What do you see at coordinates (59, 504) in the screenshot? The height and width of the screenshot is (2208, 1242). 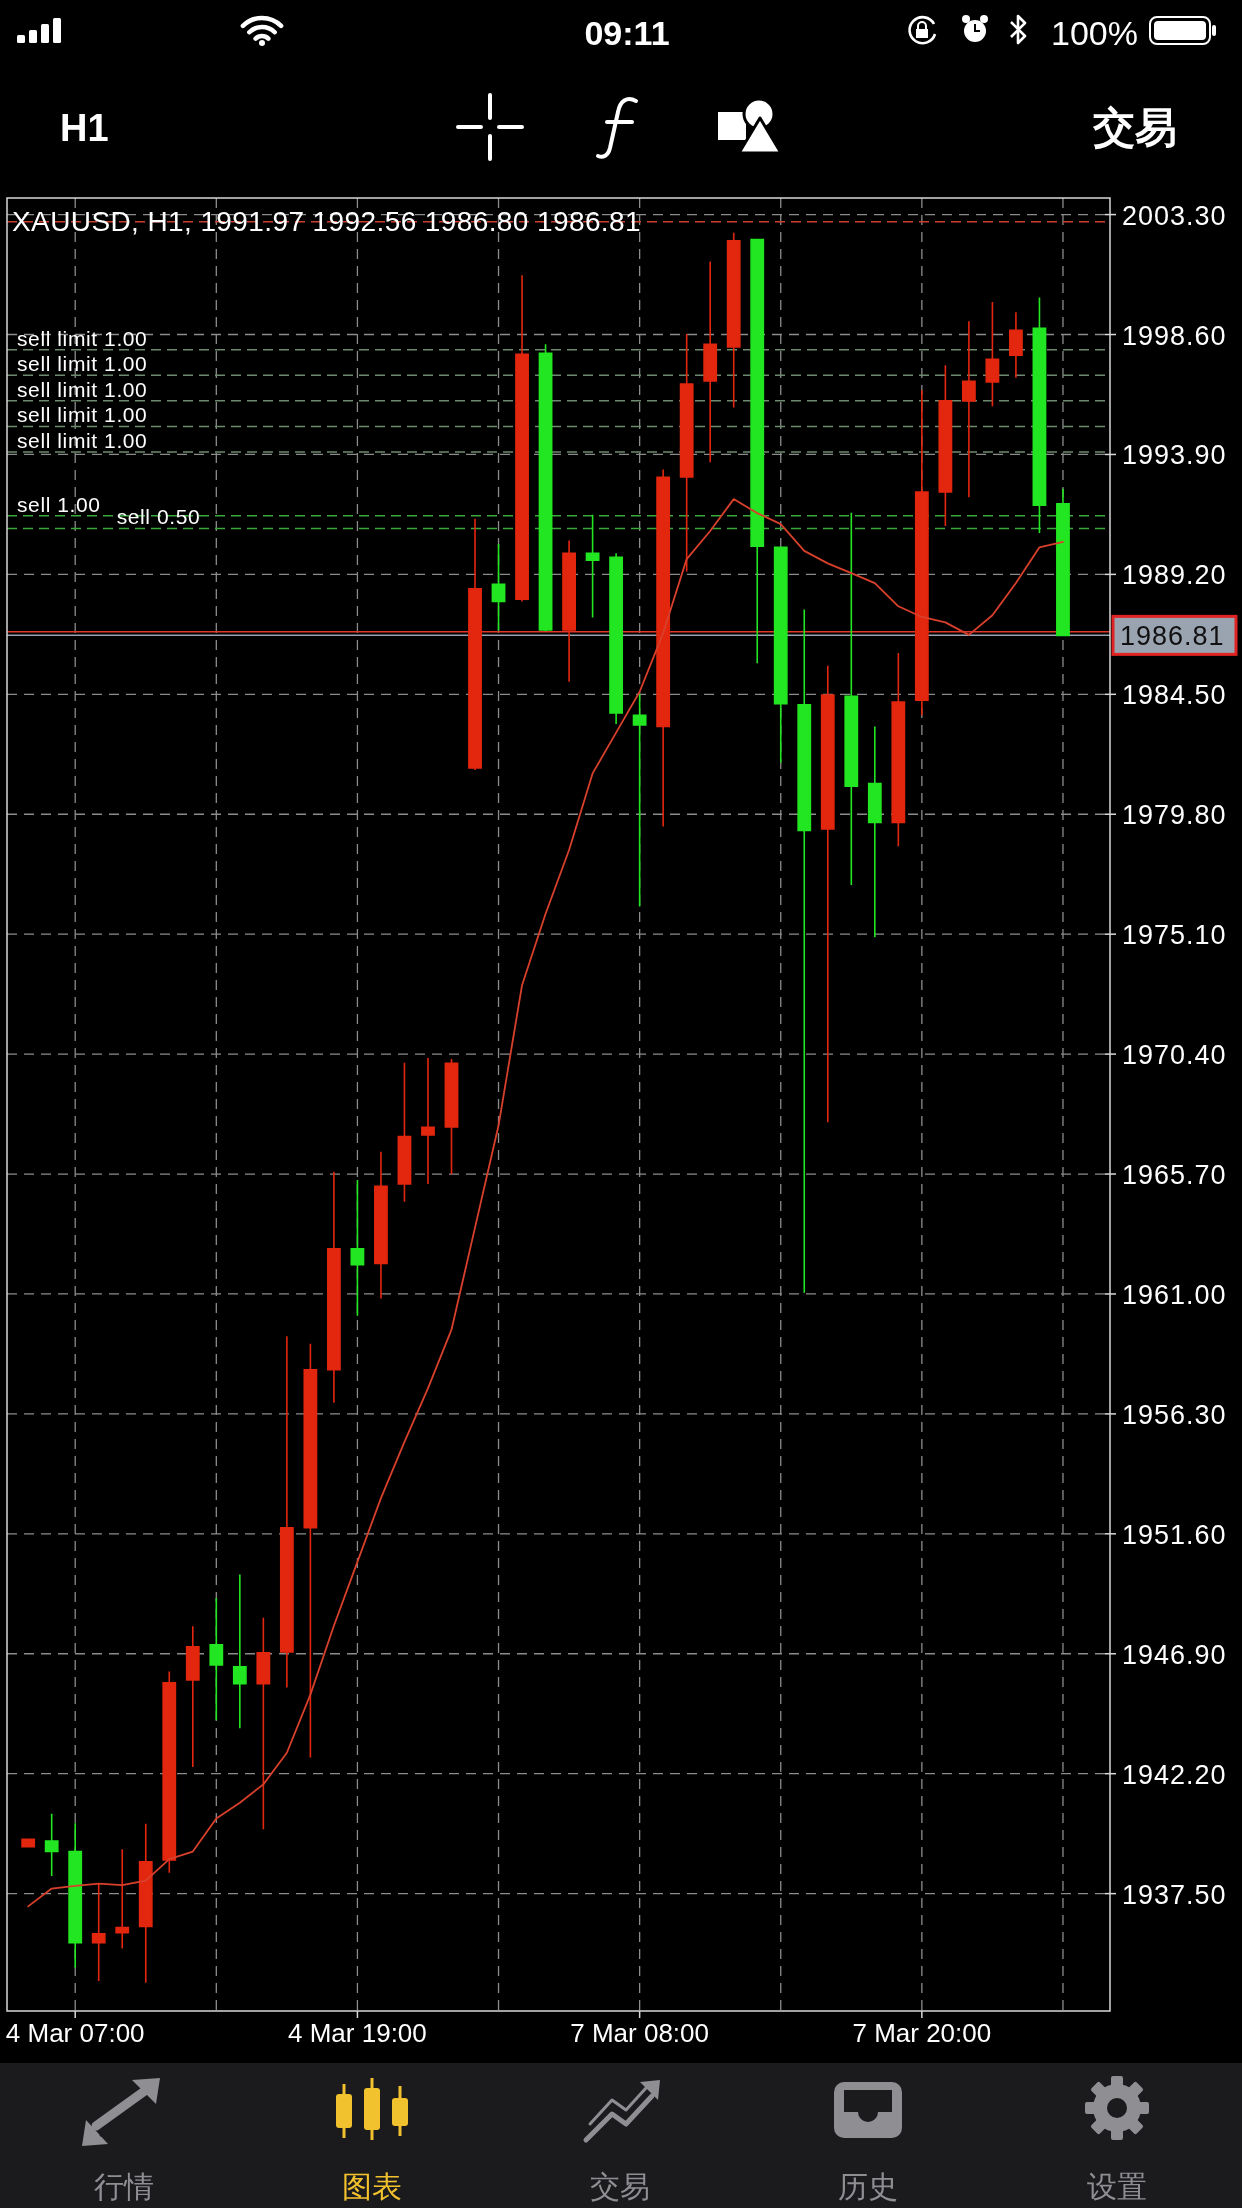 I see `ref-line-label: sell 1.00` at bounding box center [59, 504].